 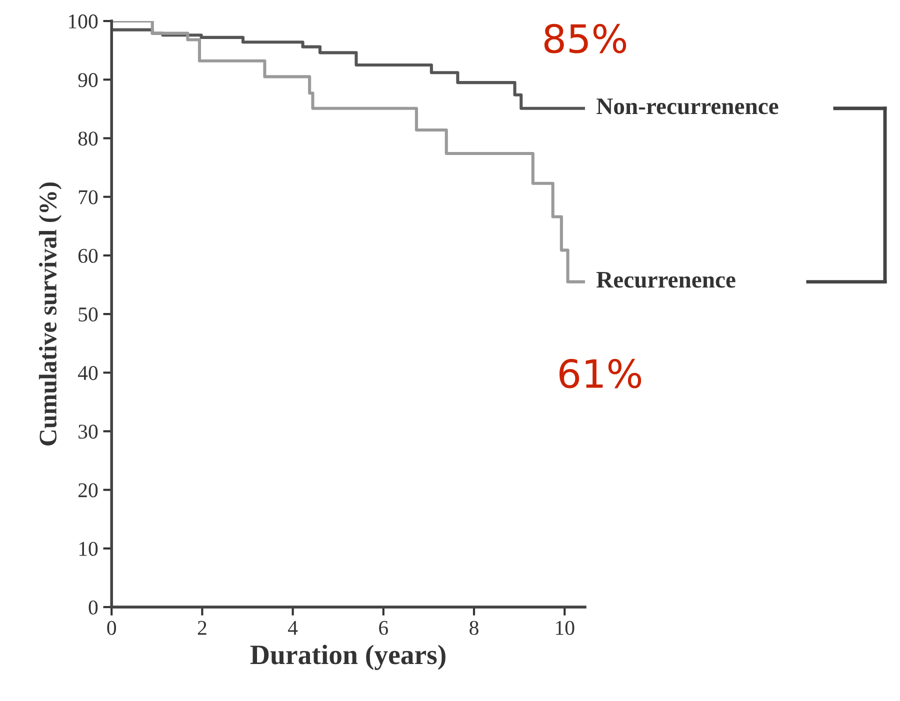 What do you see at coordinates (601, 373) in the screenshot?
I see `annotation: 61%` at bounding box center [601, 373].